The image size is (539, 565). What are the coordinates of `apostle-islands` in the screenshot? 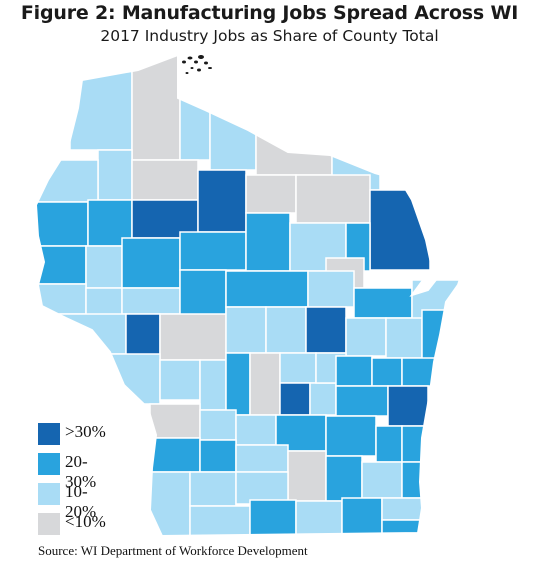 It's located at (197, 64).